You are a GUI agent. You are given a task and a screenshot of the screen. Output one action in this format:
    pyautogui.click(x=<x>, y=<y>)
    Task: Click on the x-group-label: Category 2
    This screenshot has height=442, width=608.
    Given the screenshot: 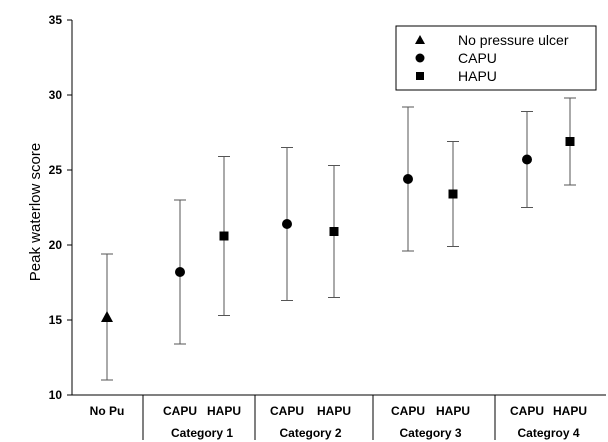 What is the action you would take?
    pyautogui.click(x=310, y=433)
    